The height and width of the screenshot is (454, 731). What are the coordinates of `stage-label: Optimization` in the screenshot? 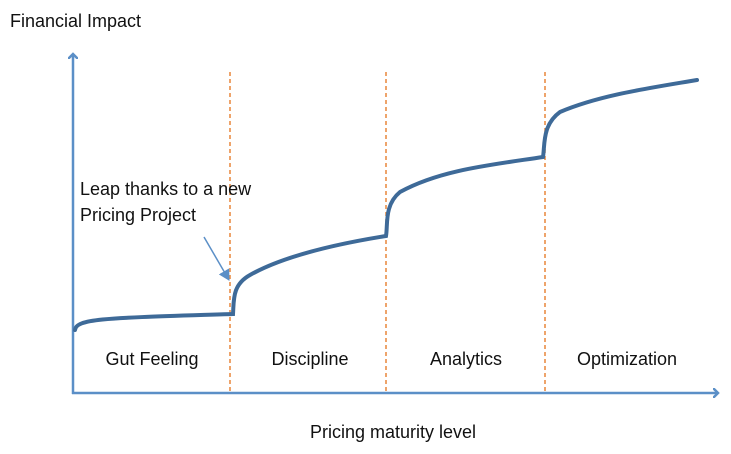 It's located at (627, 359).